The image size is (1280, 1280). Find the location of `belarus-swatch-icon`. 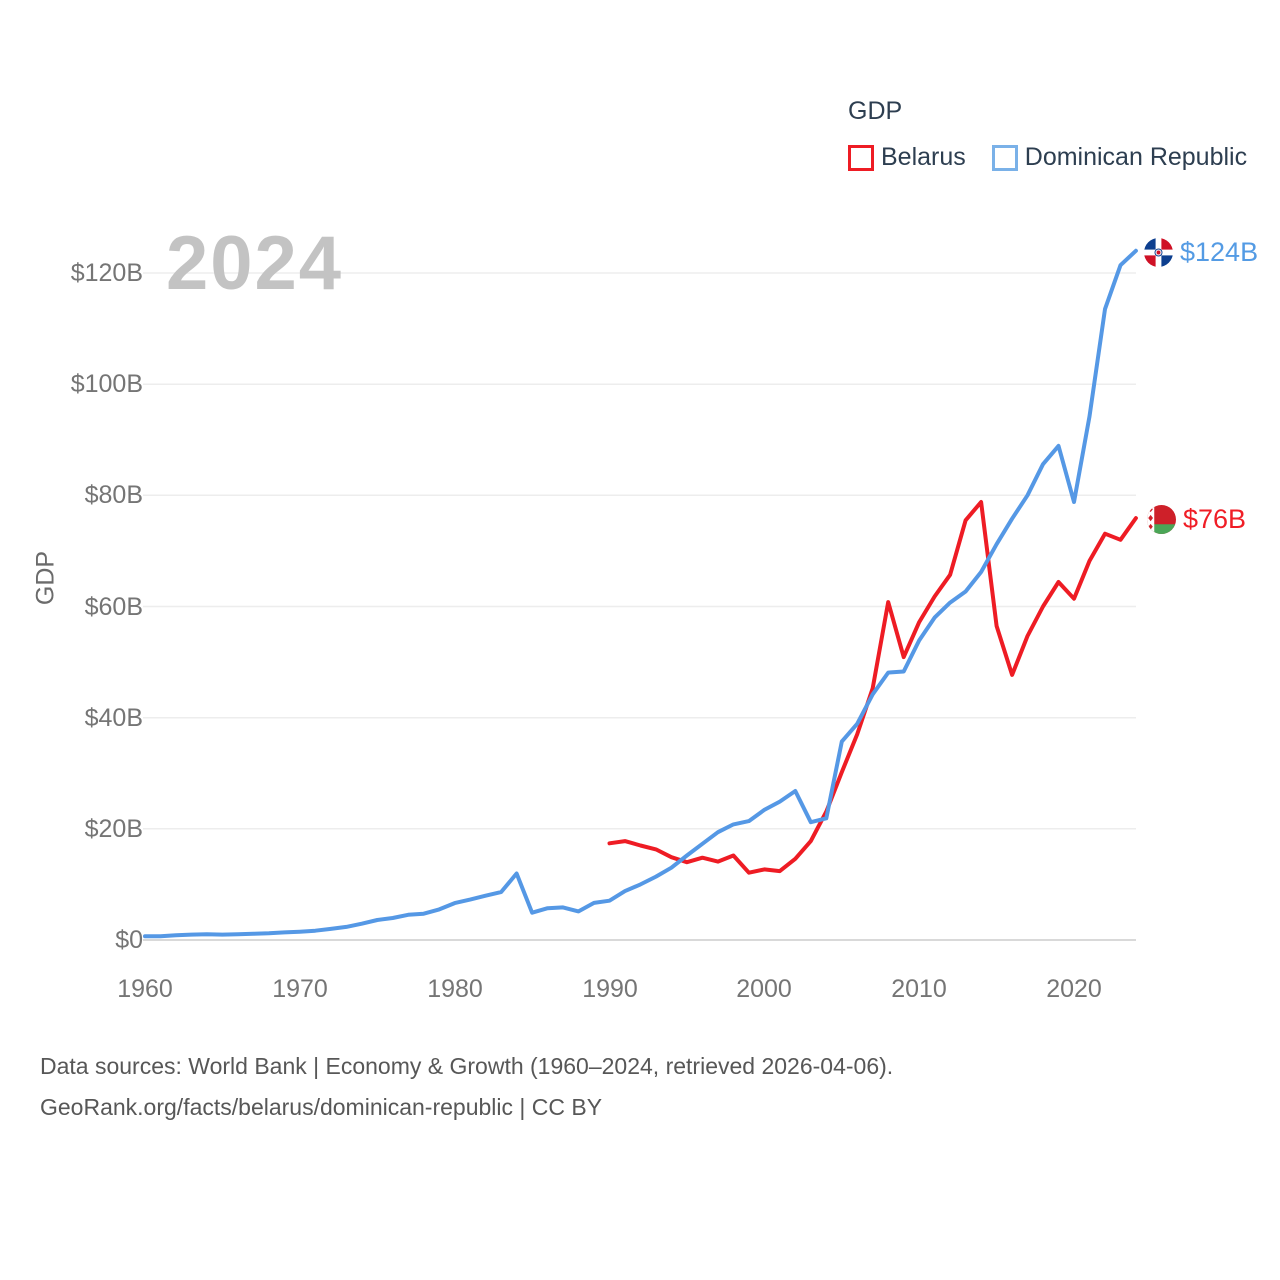

belarus-swatch-icon is located at coordinates (861, 157).